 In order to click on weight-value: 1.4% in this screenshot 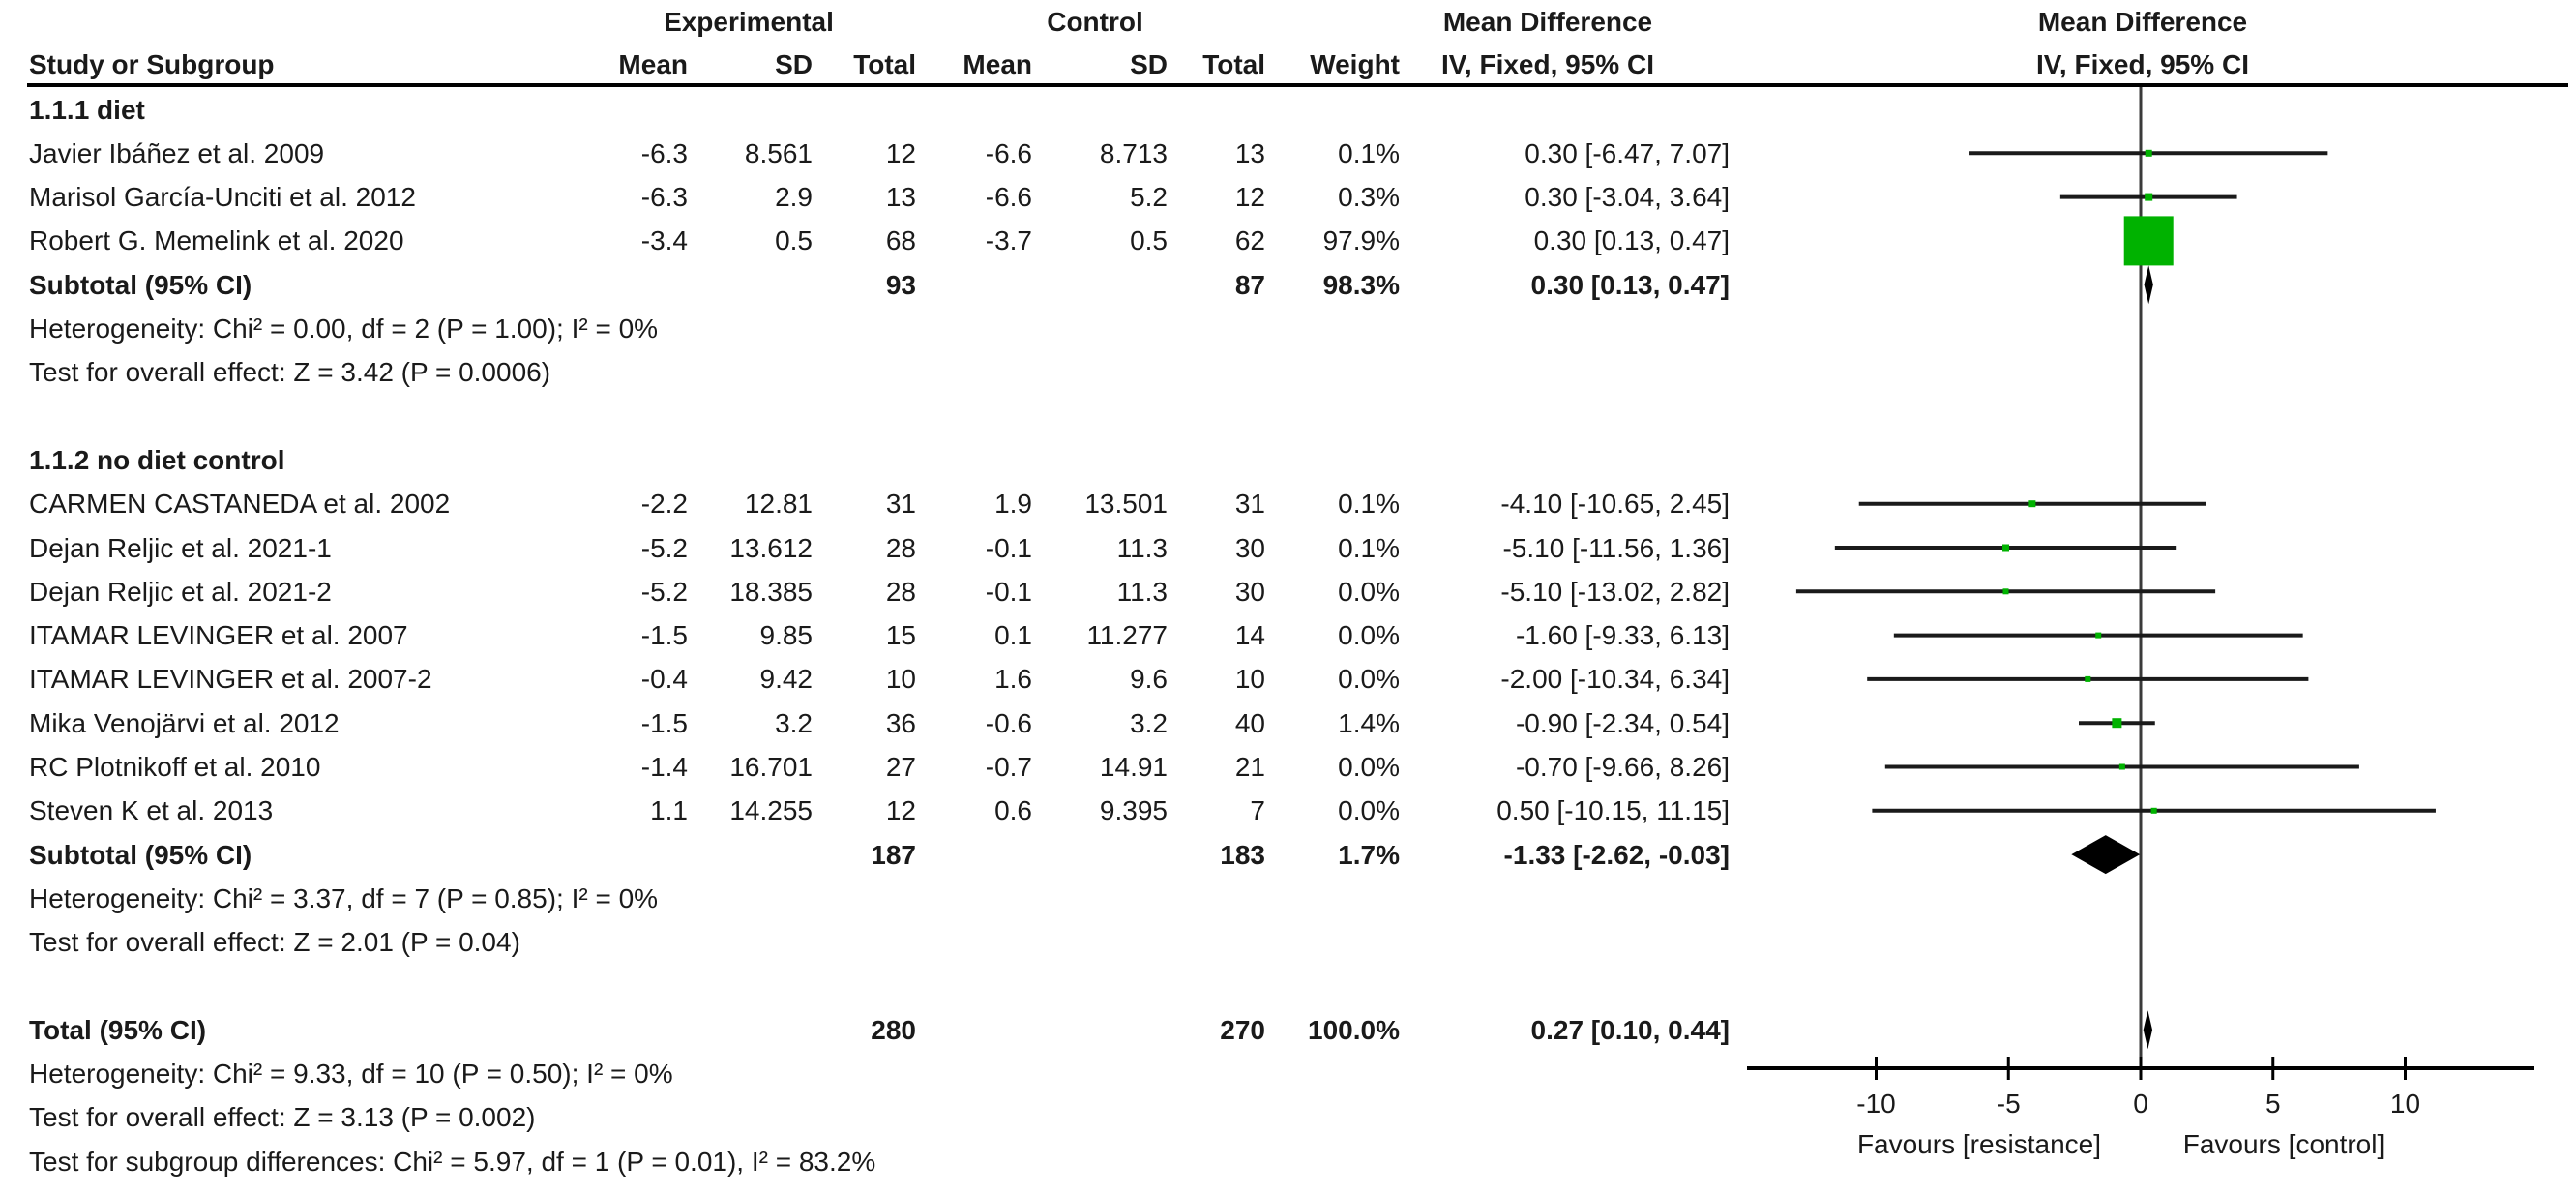, I will do `click(1369, 723)`.